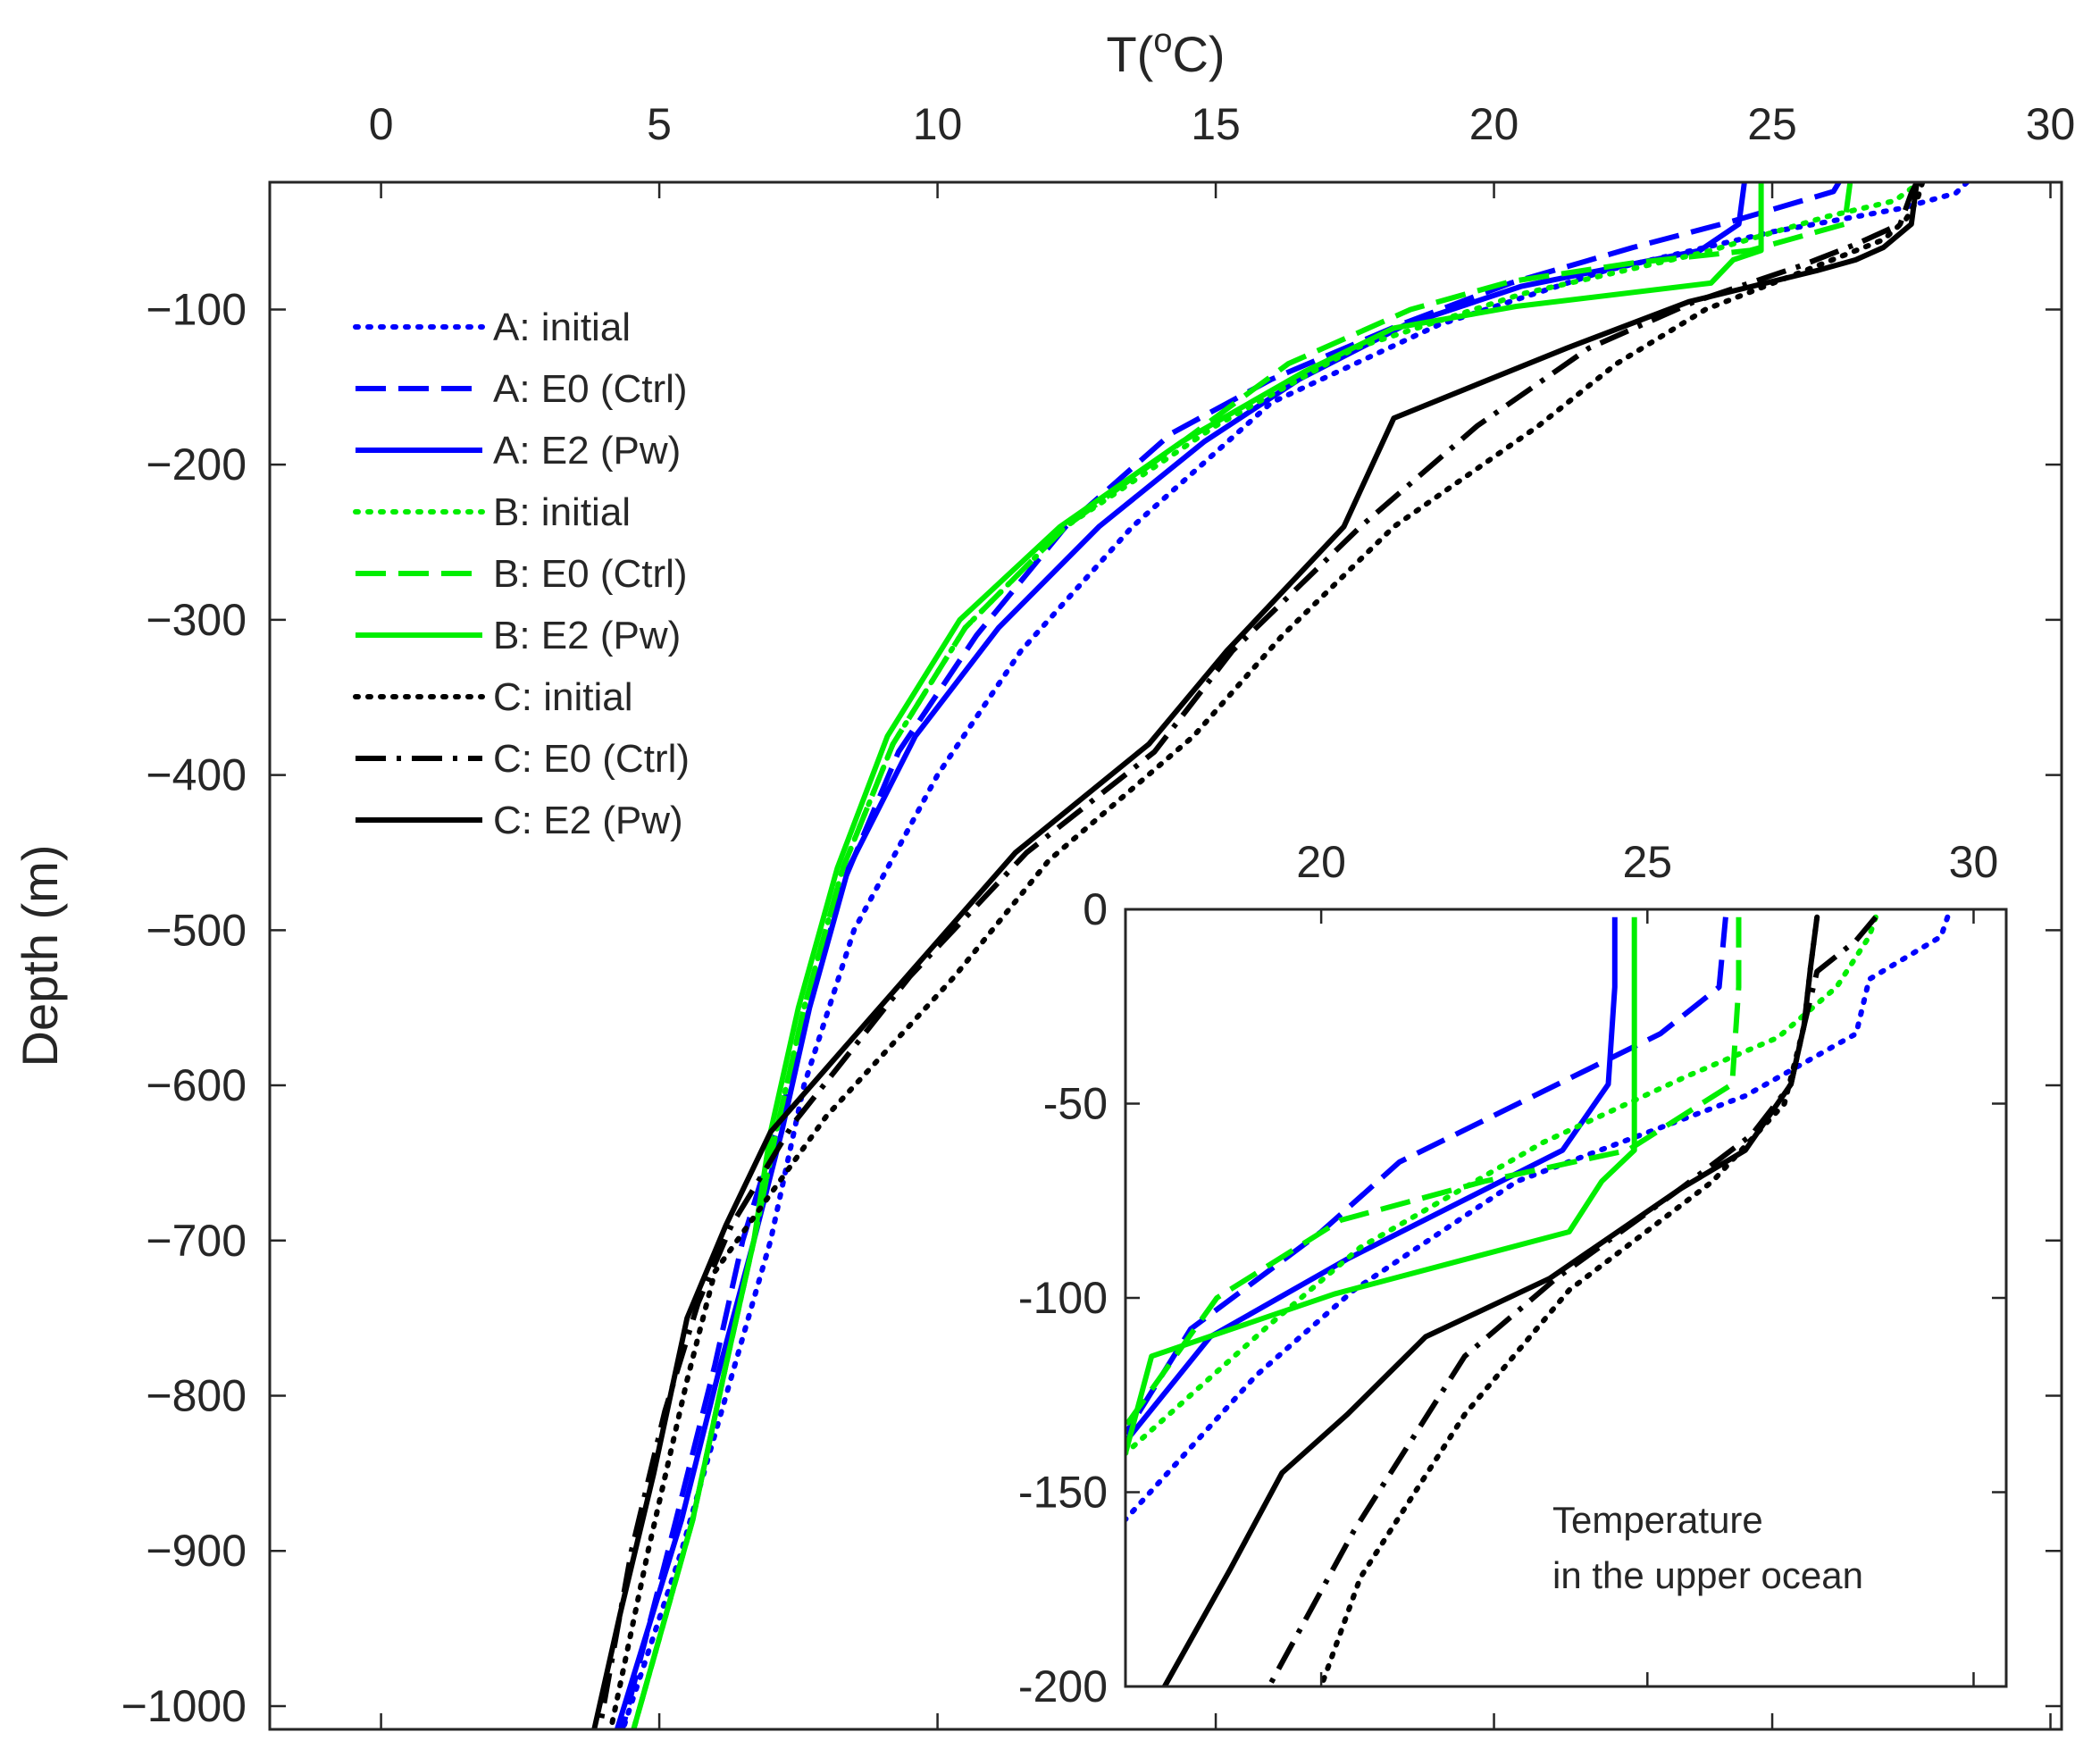 The image size is (2100, 1749). I want to click on y-tick-label: −800, so click(196, 1395).